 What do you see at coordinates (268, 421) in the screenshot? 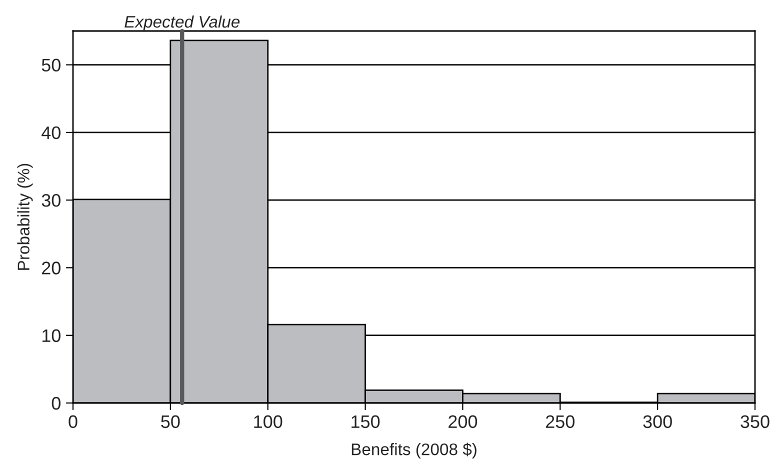
I see `x-tick-label: 100` at bounding box center [268, 421].